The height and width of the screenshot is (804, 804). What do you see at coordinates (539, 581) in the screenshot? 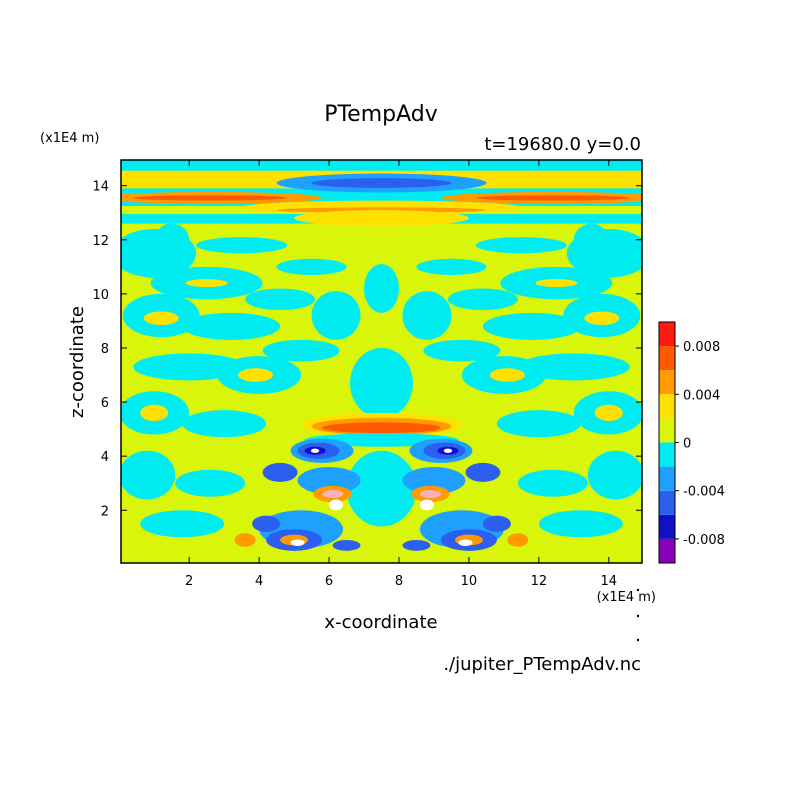
I see `x-tick-label: 12` at bounding box center [539, 581].